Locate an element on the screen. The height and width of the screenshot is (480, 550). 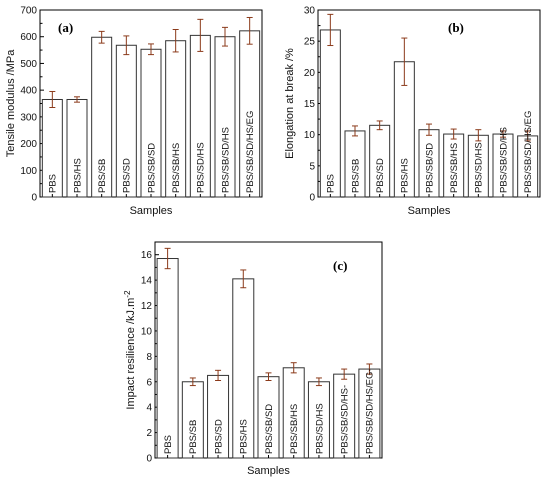
y-tick-label: 100 is located at coordinates (28, 171).